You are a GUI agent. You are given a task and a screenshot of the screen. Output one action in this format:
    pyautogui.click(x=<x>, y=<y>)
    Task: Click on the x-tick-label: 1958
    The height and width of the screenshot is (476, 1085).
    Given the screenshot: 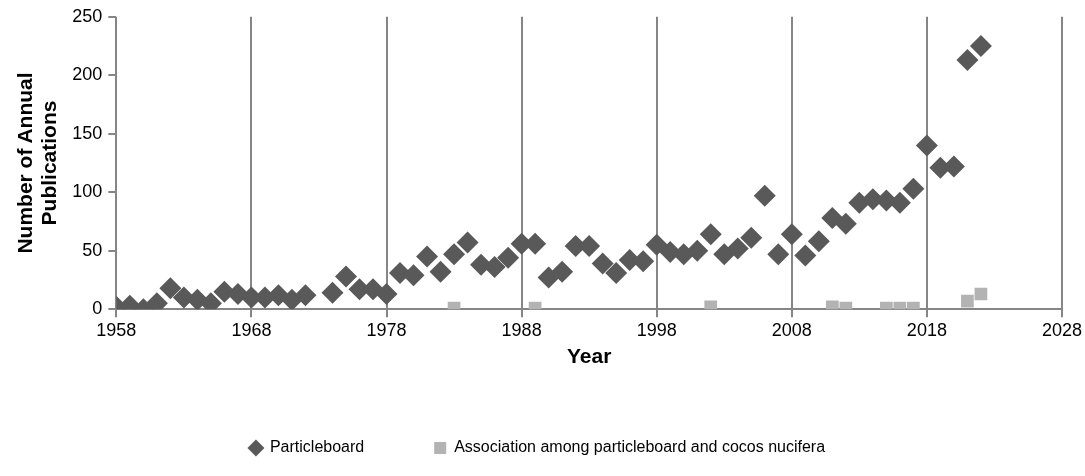 What is the action you would take?
    pyautogui.click(x=116, y=329)
    